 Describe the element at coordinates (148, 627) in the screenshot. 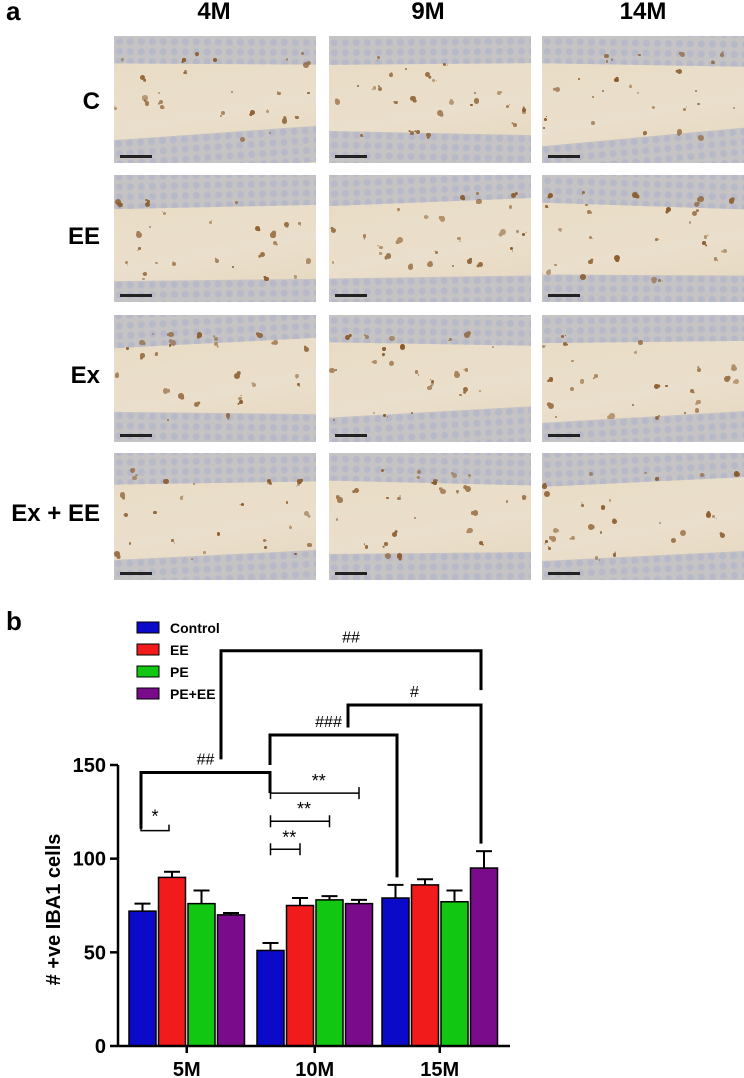

I see `legend-swatch-control` at that location.